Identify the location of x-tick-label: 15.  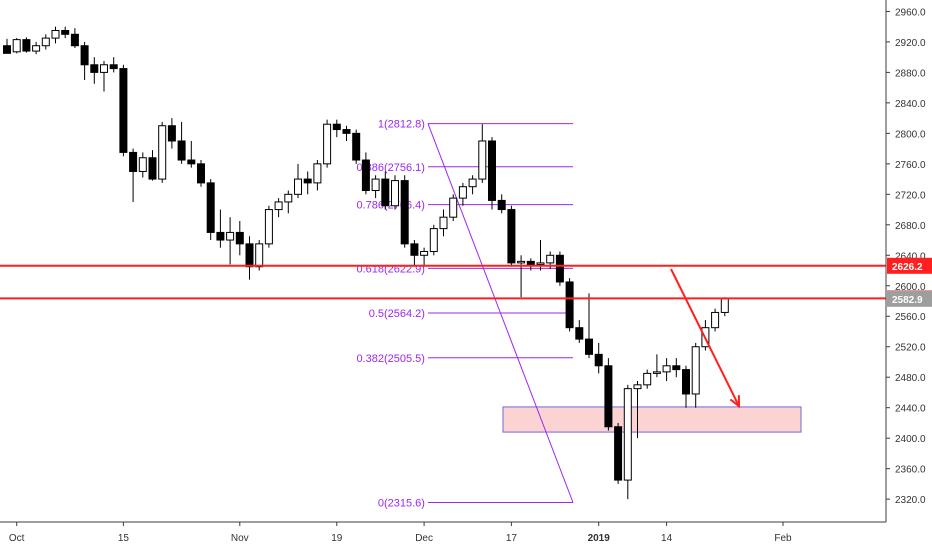
(124, 538).